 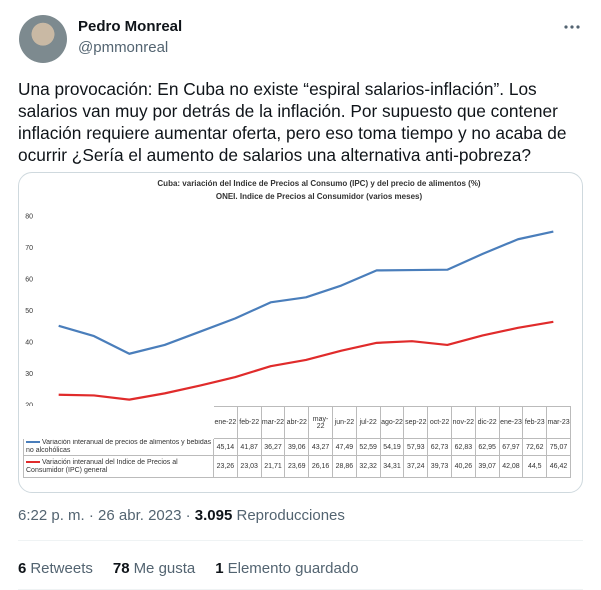 What do you see at coordinates (290, 515) in the screenshot?
I see `views-label: Reproducciones` at bounding box center [290, 515].